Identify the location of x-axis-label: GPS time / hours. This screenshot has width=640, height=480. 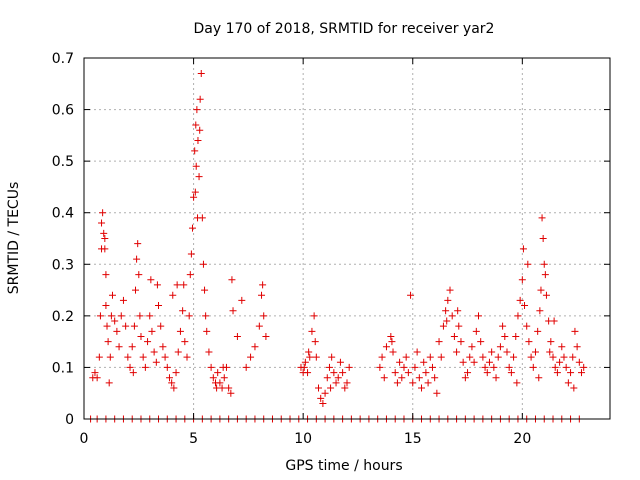
(343, 466).